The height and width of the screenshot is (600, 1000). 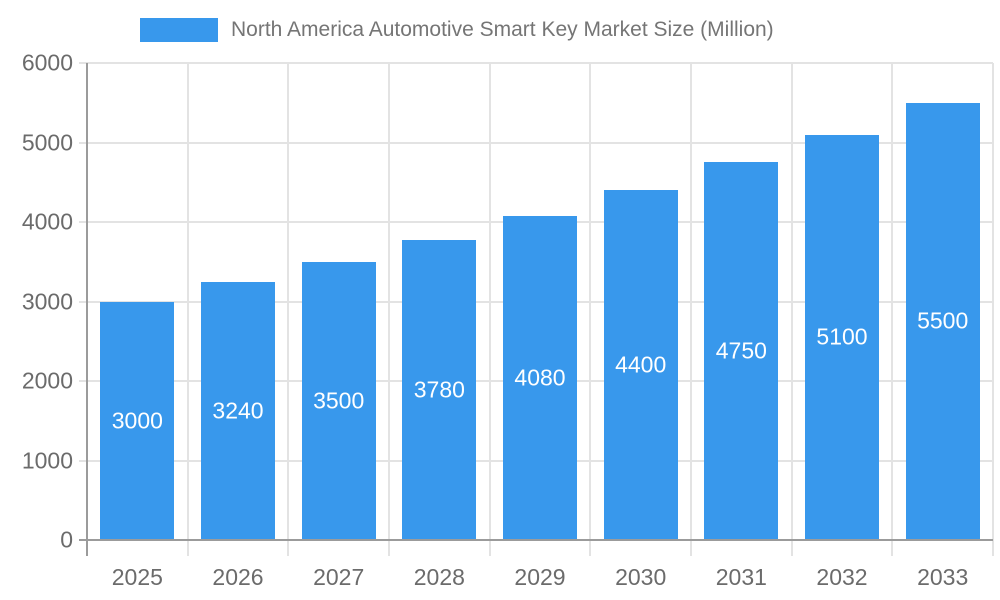 What do you see at coordinates (47, 221) in the screenshot?
I see `y-tick-label: 4000` at bounding box center [47, 221].